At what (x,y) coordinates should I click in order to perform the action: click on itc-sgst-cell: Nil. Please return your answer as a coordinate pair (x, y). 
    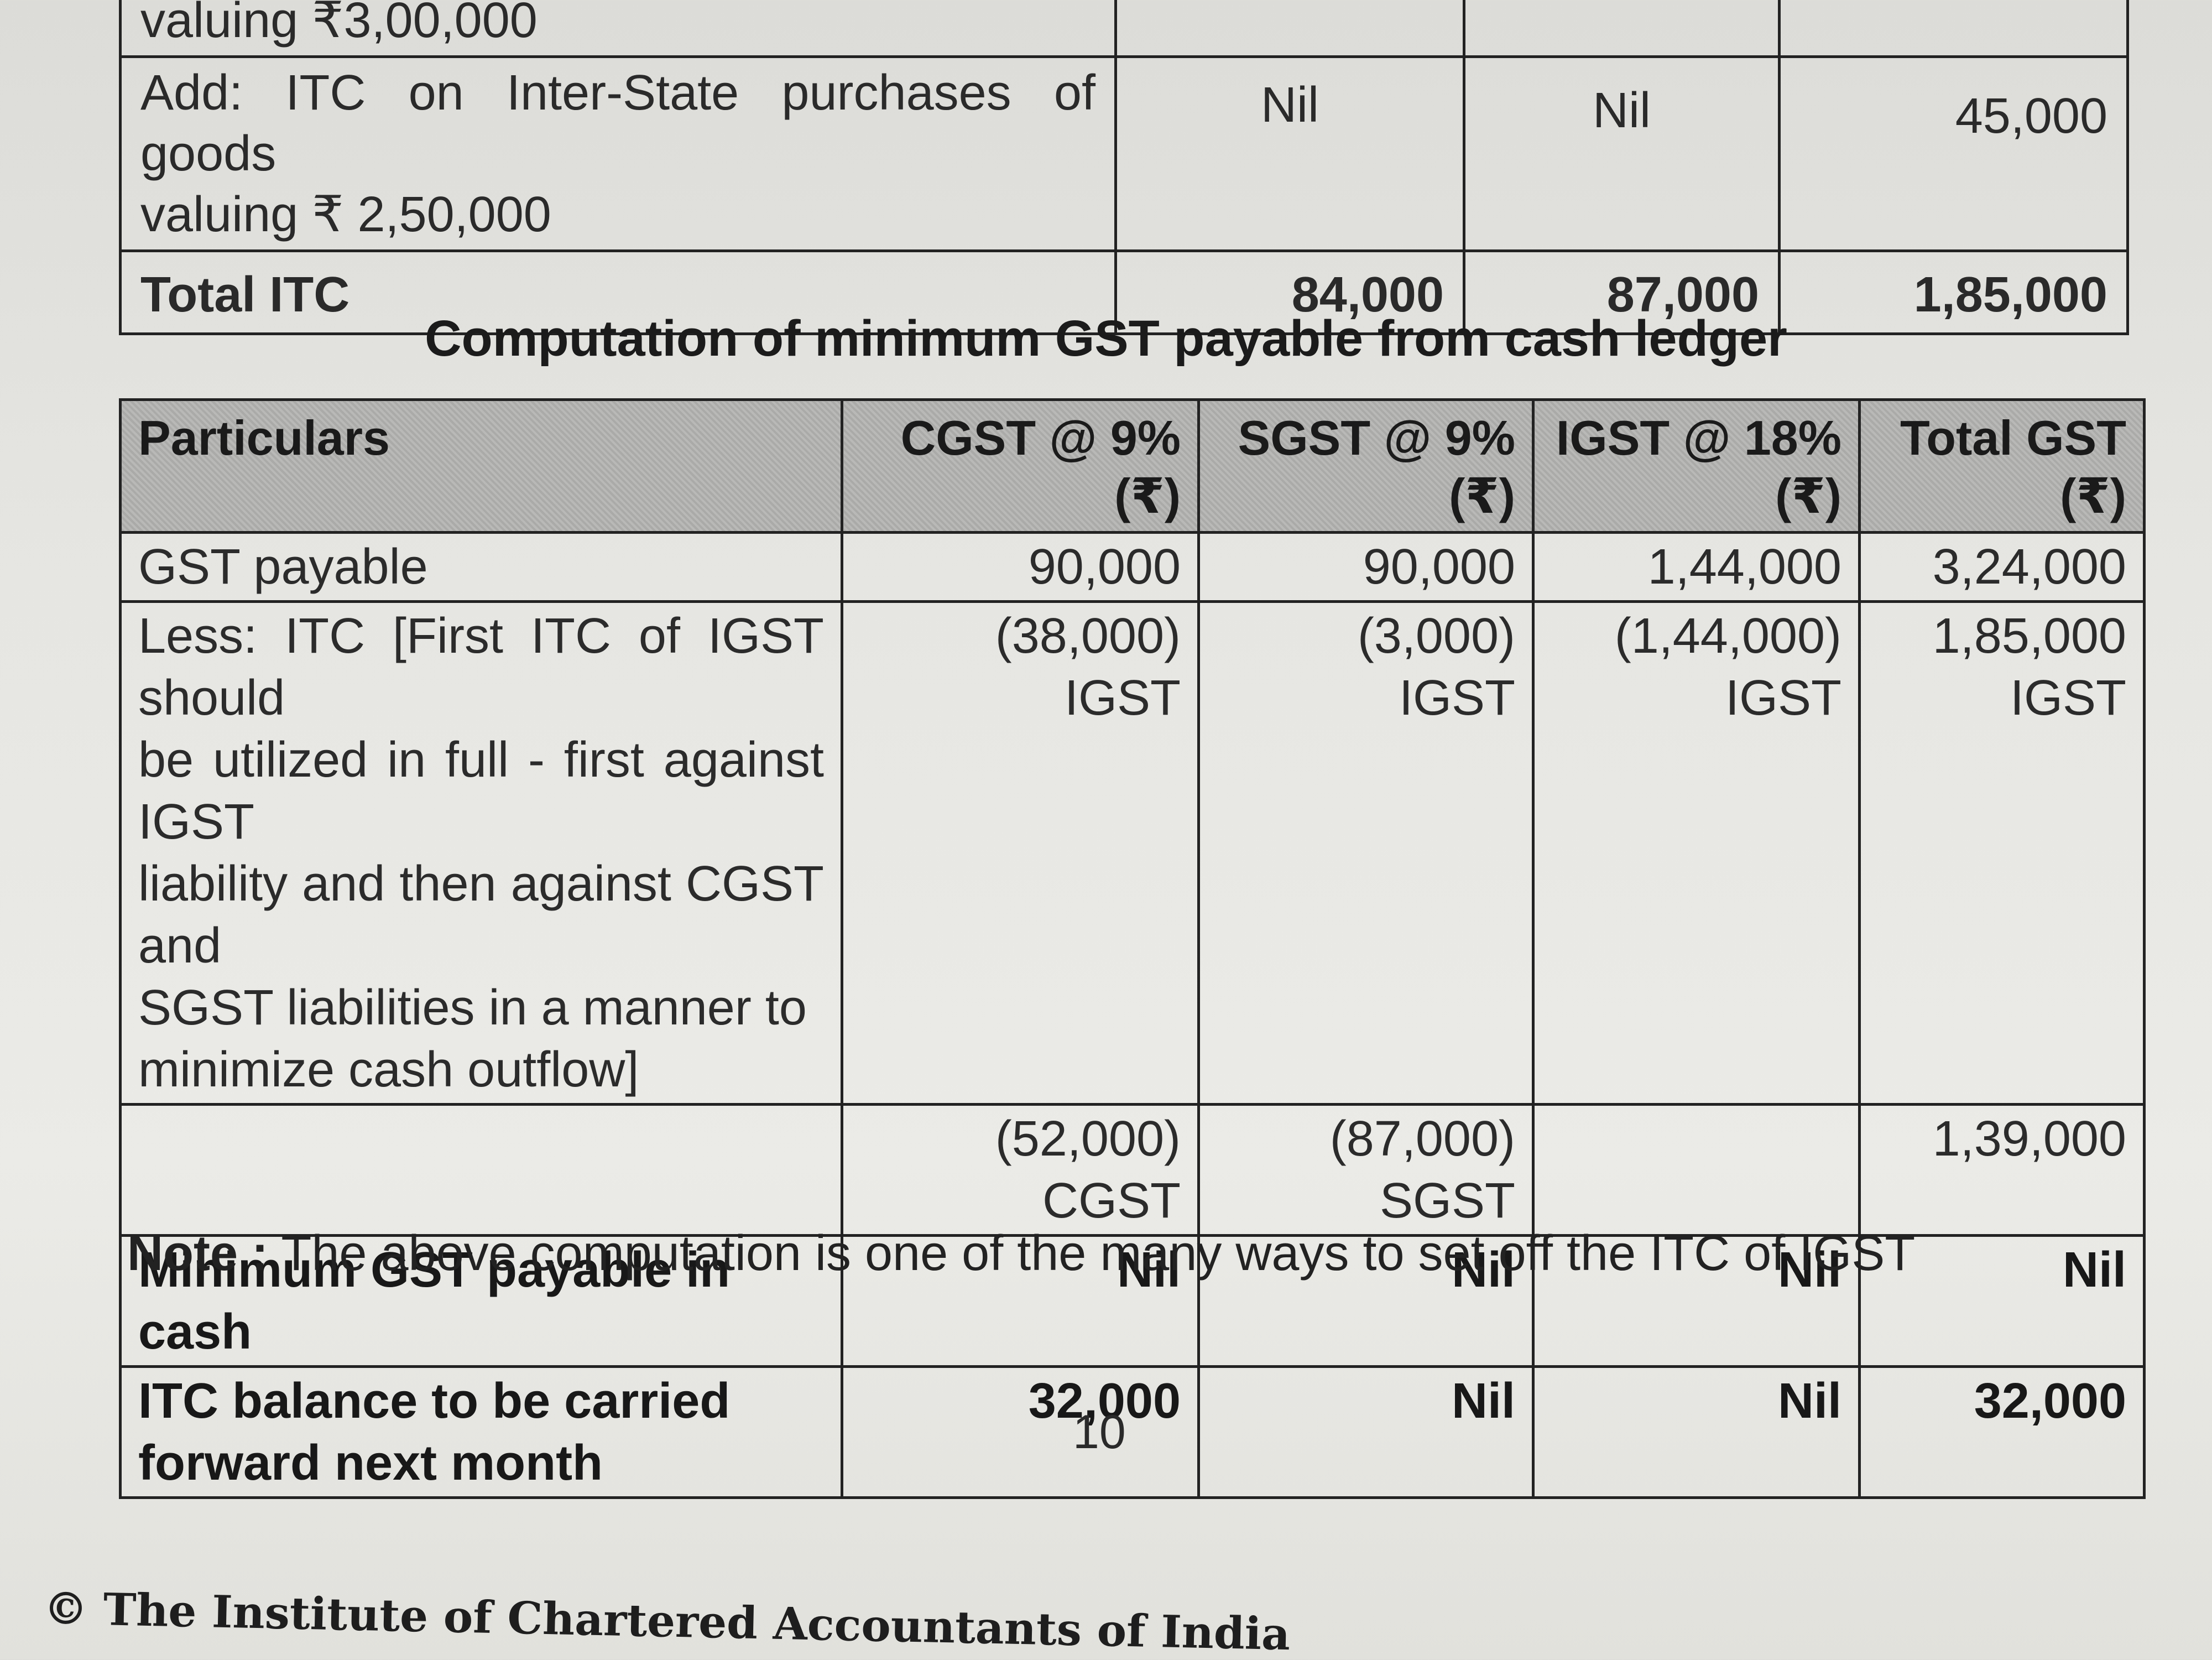
    Looking at the image, I should click on (1622, 153).